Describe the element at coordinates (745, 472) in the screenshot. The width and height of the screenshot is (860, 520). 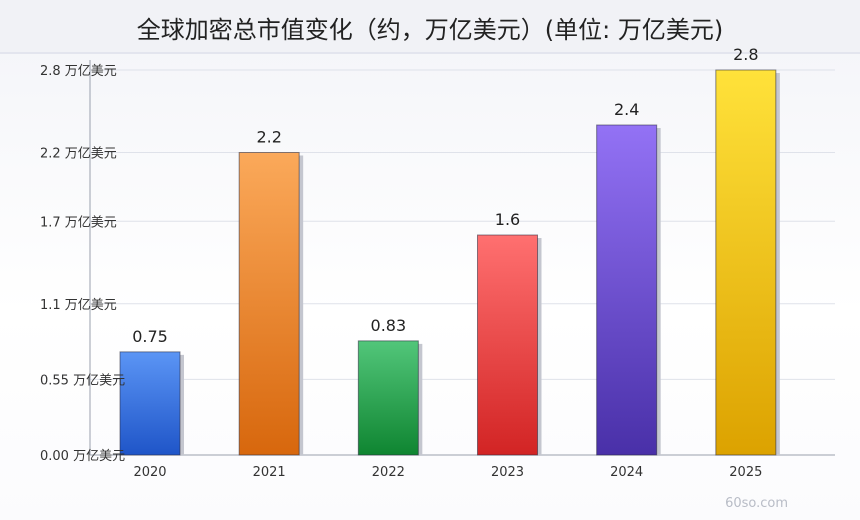
I see `x-tick-label: 2025` at that location.